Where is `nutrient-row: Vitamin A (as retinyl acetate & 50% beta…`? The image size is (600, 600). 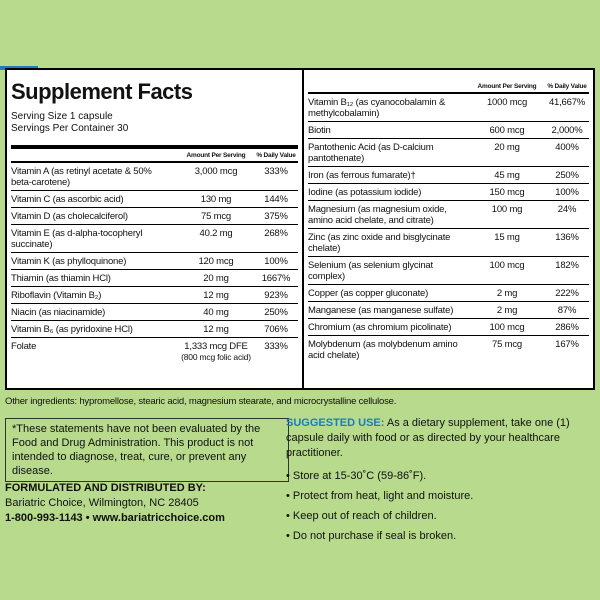
nutrient-row: Vitamin A (as retinyl acetate & 50% beta… is located at coordinates (154, 176).